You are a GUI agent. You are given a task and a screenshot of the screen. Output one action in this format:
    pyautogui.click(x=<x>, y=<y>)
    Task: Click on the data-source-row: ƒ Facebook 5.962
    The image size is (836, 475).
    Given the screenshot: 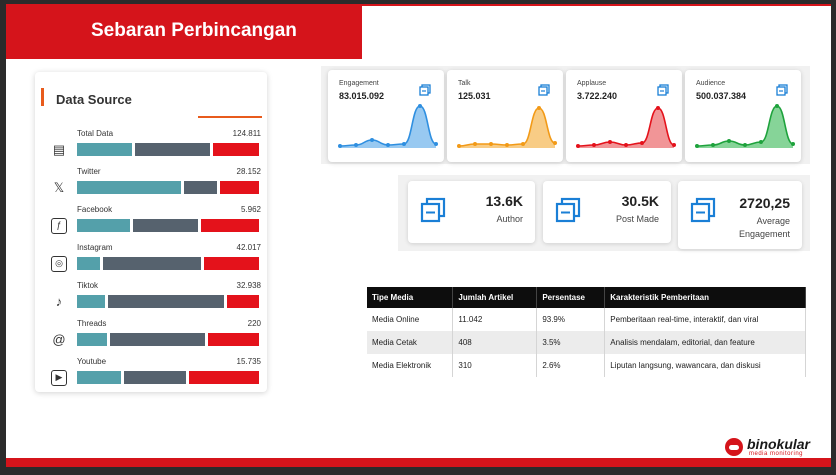 What is the action you would take?
    pyautogui.click(x=151, y=224)
    